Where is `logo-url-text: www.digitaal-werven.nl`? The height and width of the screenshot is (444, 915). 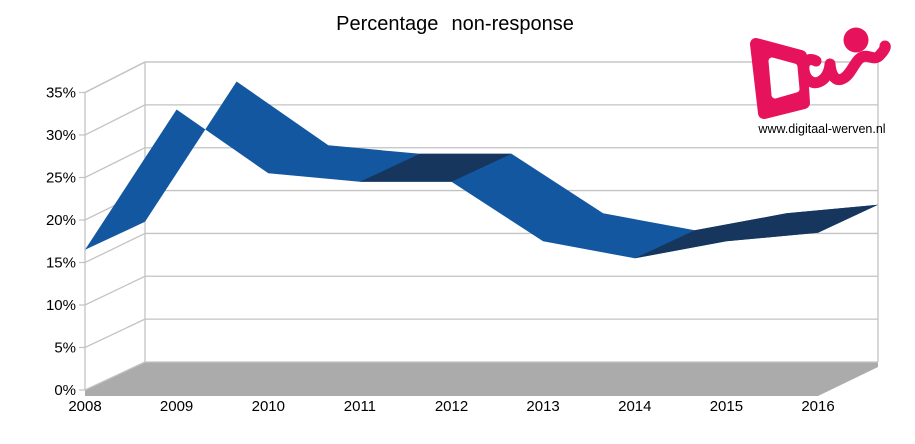 logo-url-text: www.digitaal-werven.nl is located at coordinates (821, 129).